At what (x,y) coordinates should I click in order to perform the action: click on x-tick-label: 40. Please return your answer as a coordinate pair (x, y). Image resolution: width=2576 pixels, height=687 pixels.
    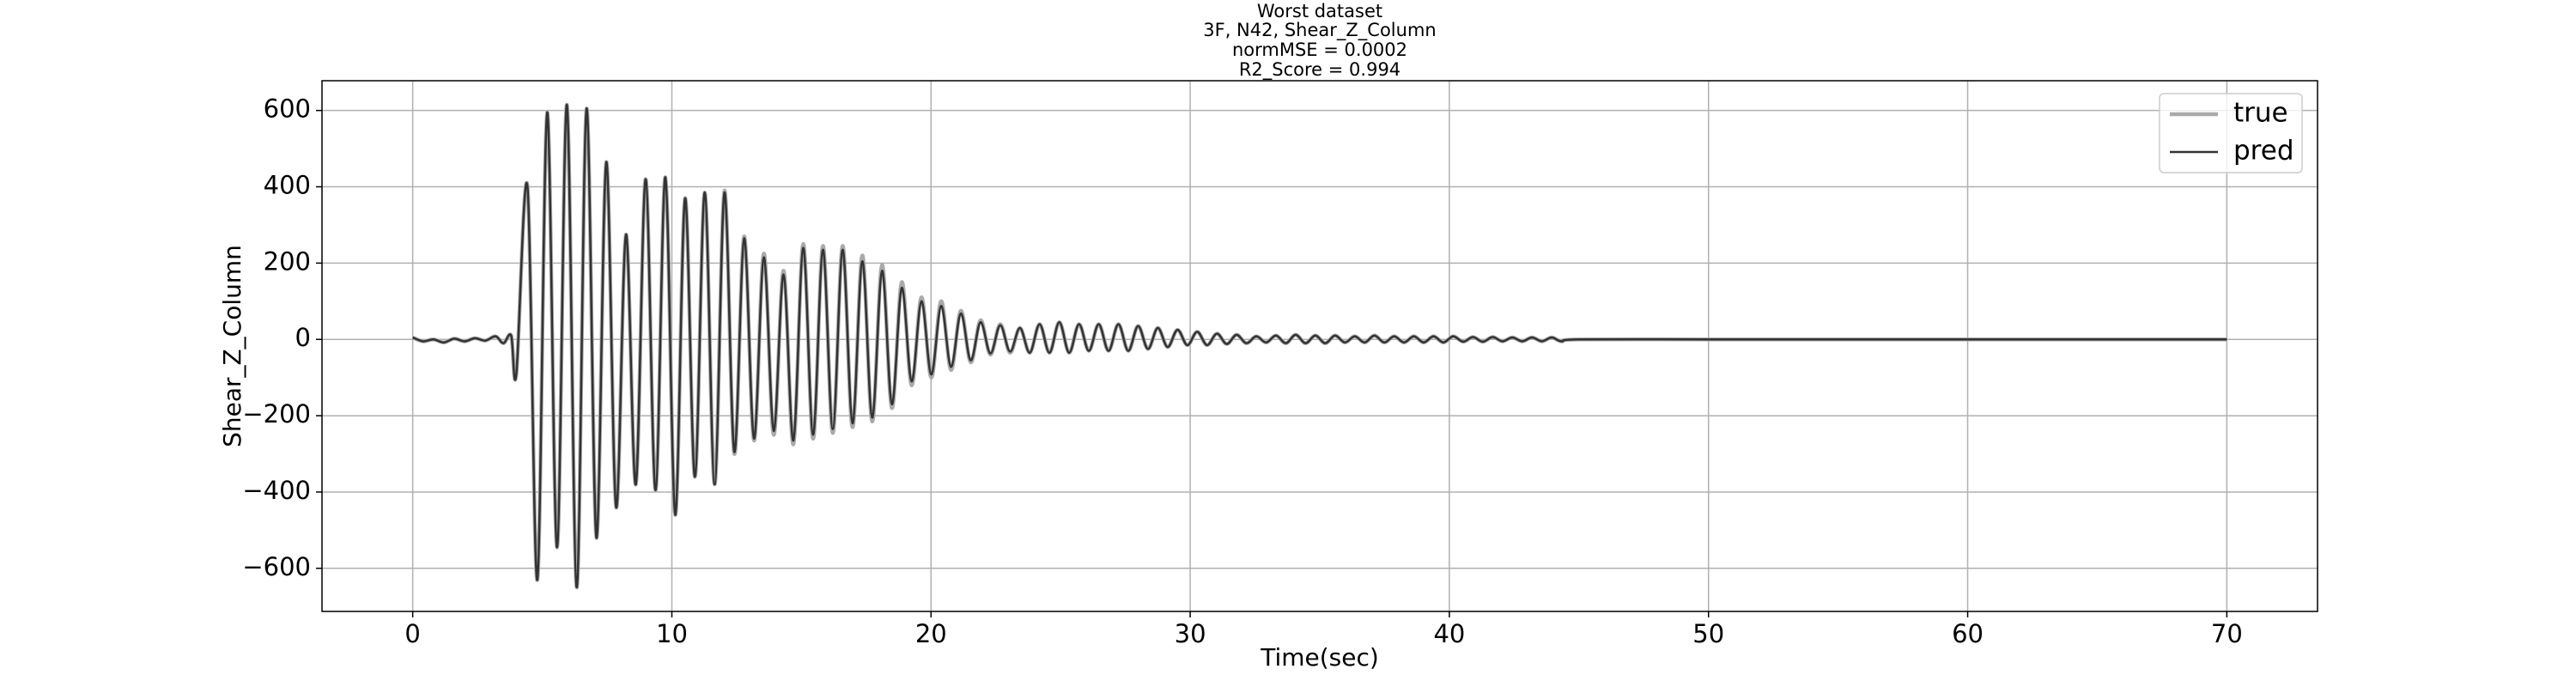
    Looking at the image, I should click on (1449, 633).